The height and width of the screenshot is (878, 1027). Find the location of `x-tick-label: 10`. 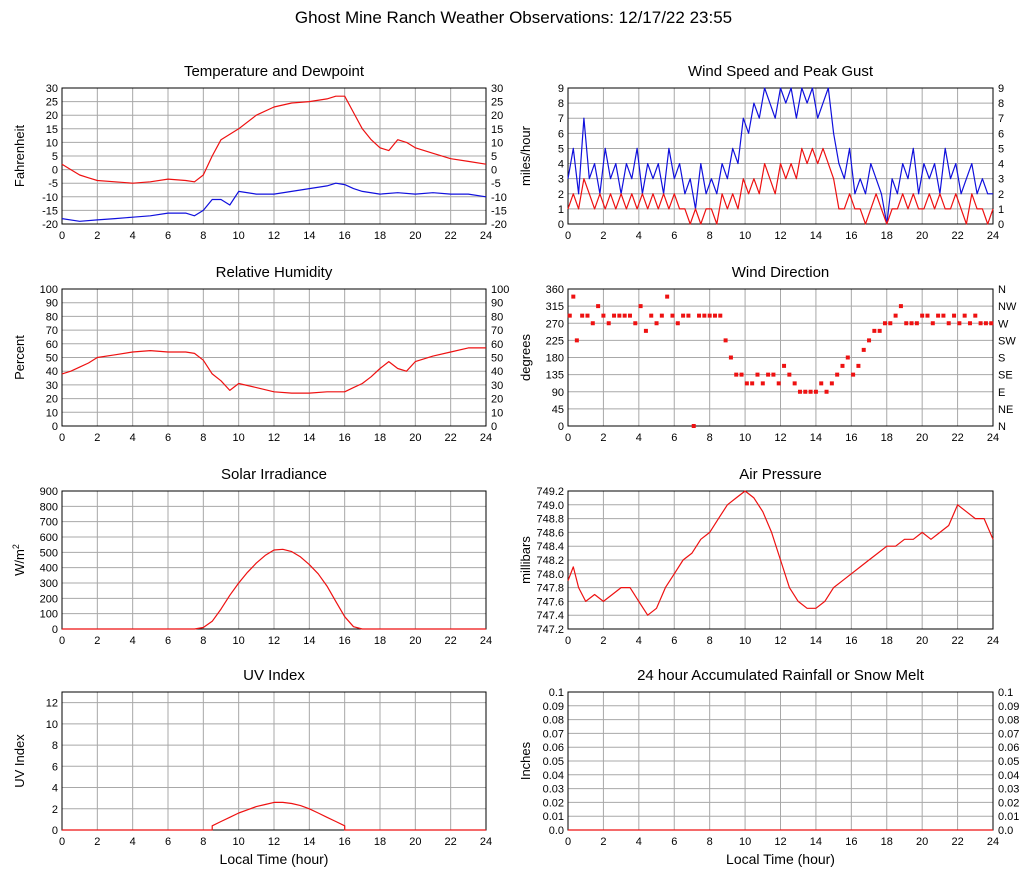

x-tick-label: 10 is located at coordinates (239, 842).